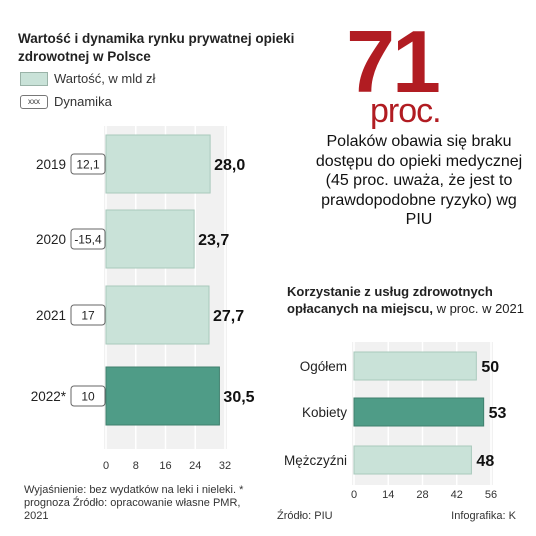 The height and width of the screenshot is (536, 536). Describe the element at coordinates (238, 397) in the screenshot. I see `left-value-label: 30,5` at that location.